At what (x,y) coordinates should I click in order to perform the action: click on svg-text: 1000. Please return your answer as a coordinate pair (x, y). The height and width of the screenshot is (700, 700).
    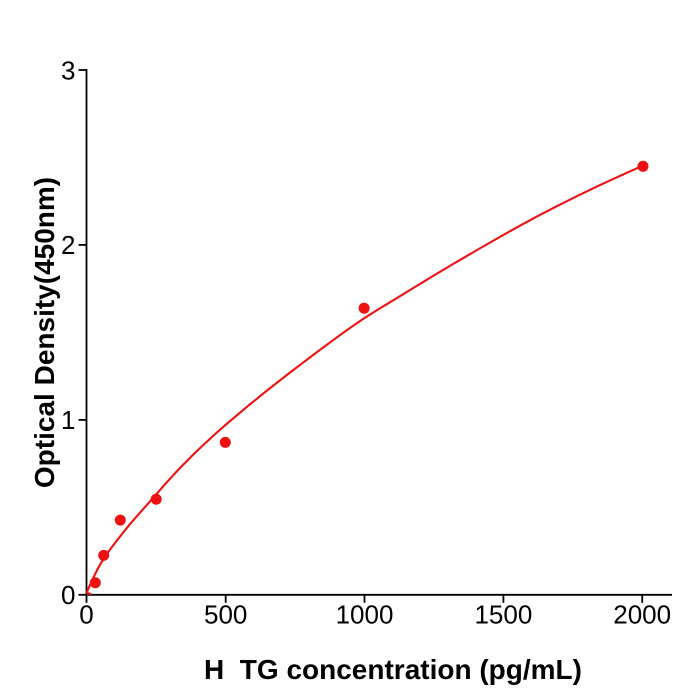
    Looking at the image, I should click on (365, 615).